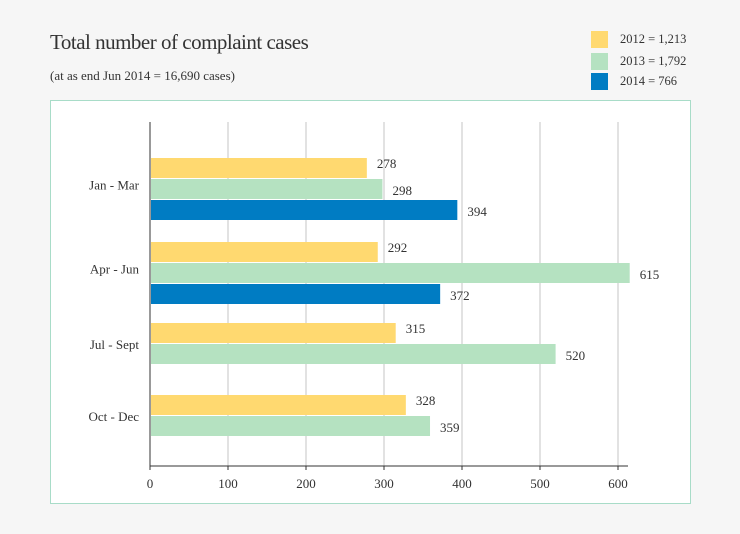  Describe the element at coordinates (150, 483) in the screenshot. I see `x-tick-label: 0` at that location.